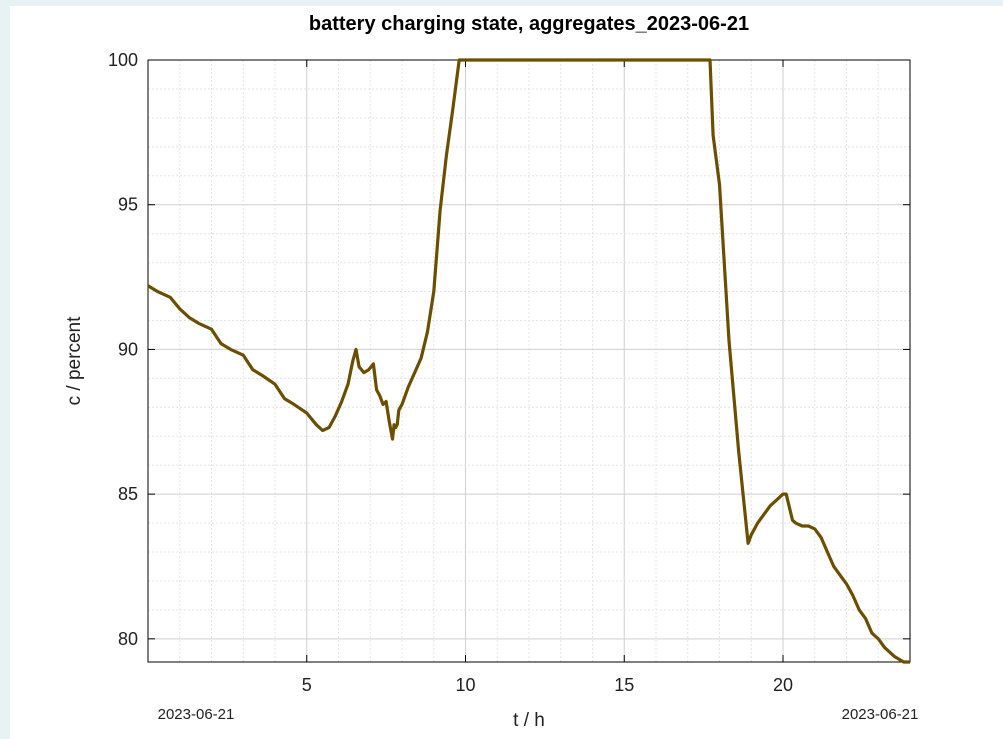  Describe the element at coordinates (624, 685) in the screenshot. I see `x-tick-label: 15` at that location.